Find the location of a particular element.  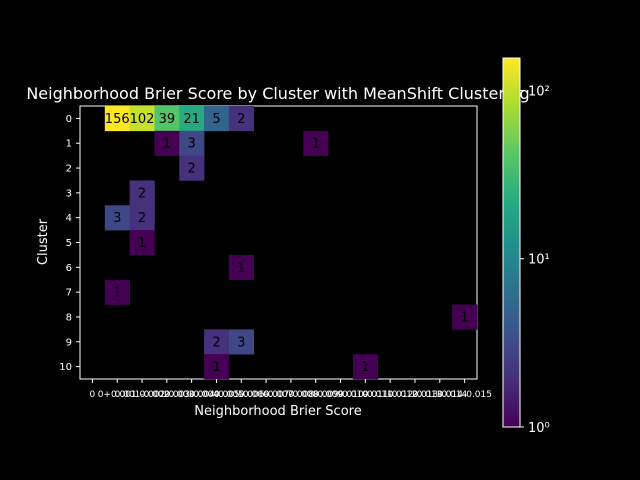

y-tick-label: 6 is located at coordinates (69, 268).